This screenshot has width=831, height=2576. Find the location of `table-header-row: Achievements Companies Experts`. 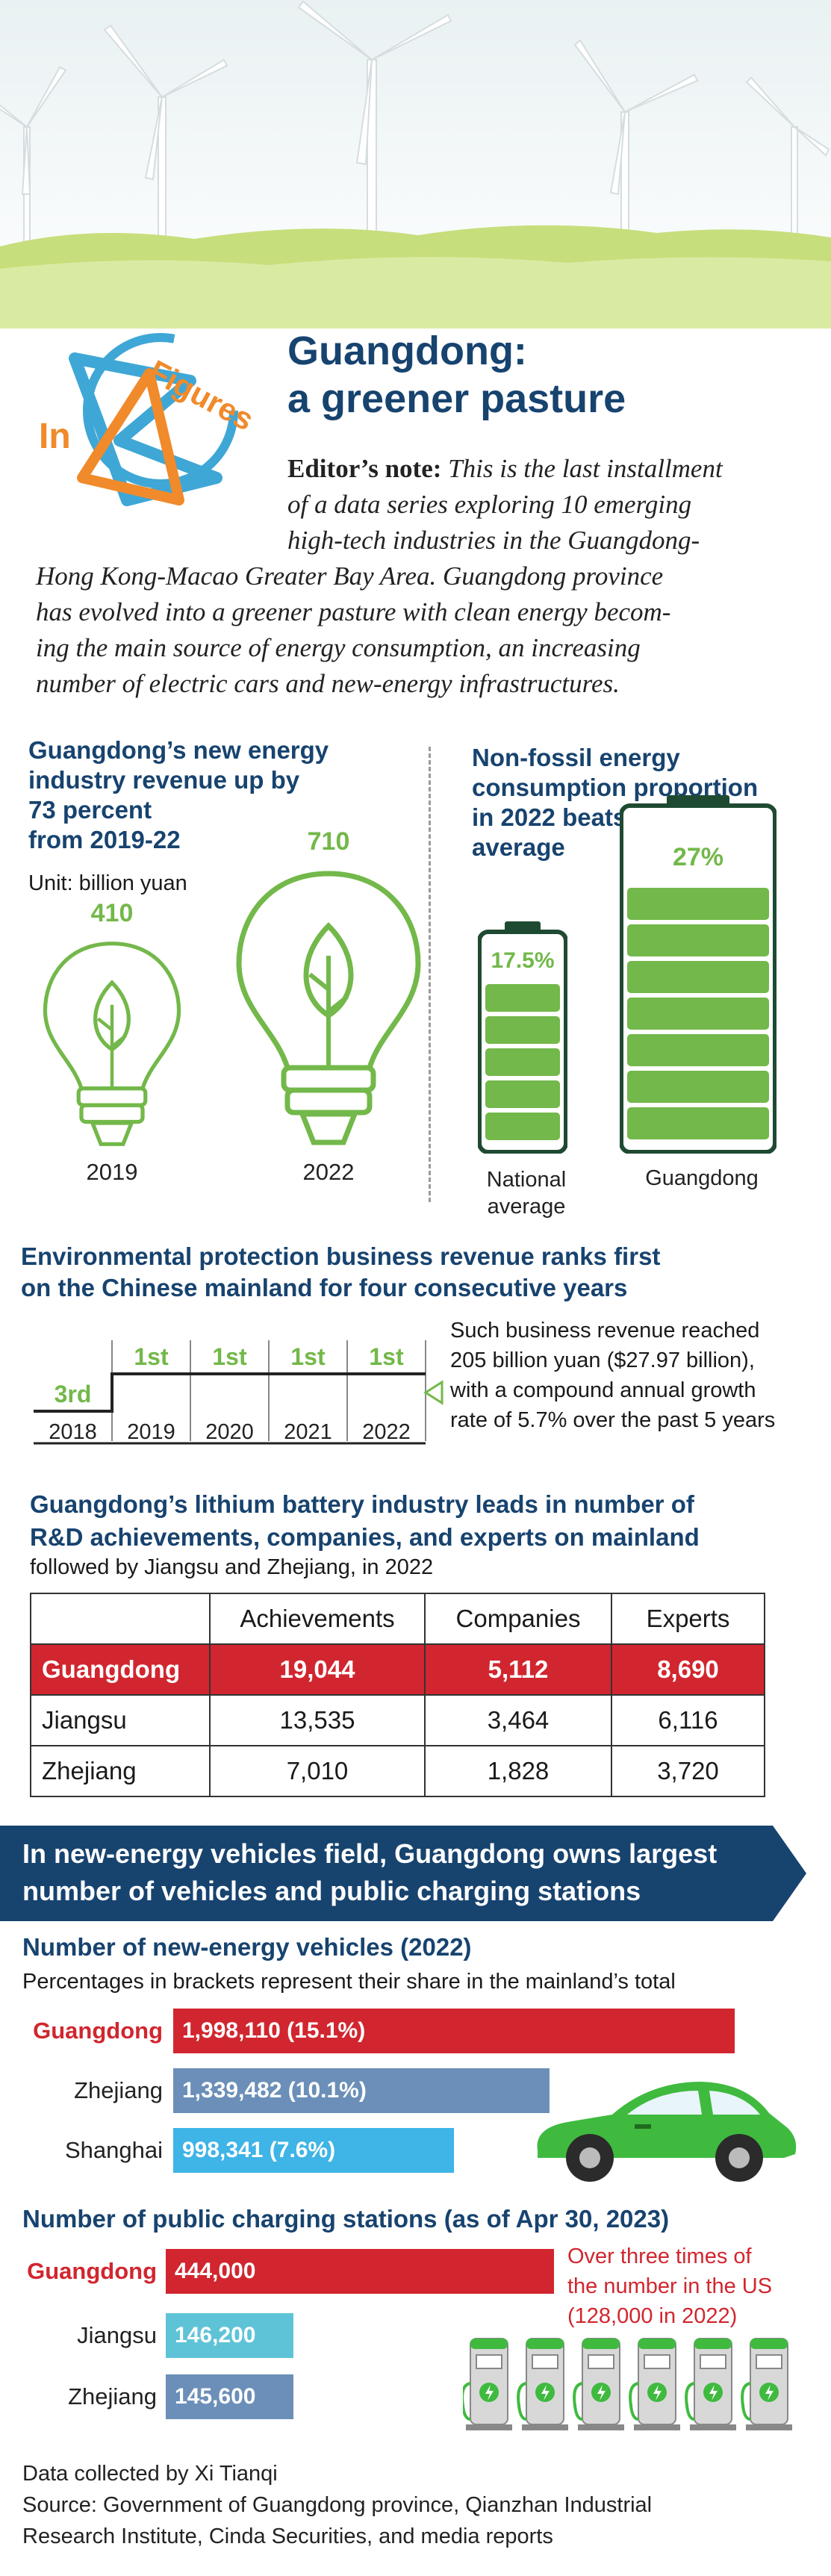

table-header-row: Achievements Companies Experts is located at coordinates (397, 1619).